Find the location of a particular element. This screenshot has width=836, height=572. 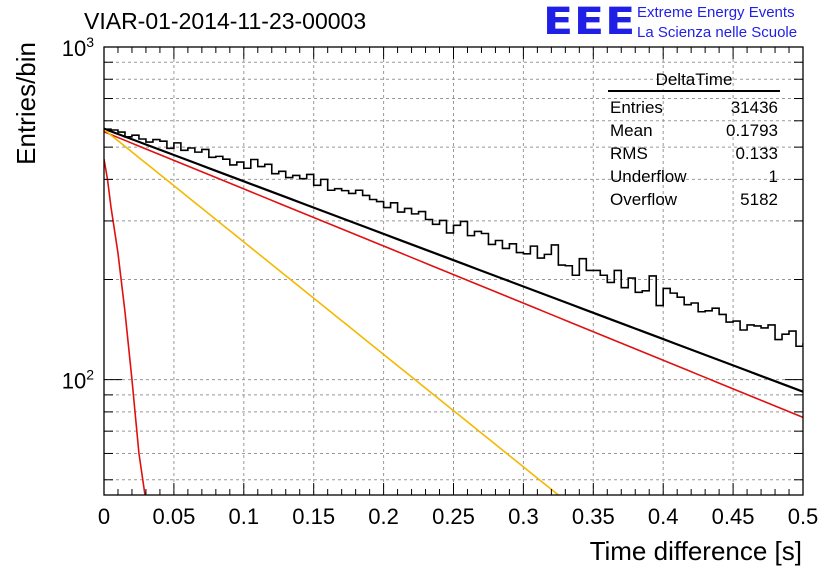

y-tick-exponent: 2 is located at coordinates (90, 375).